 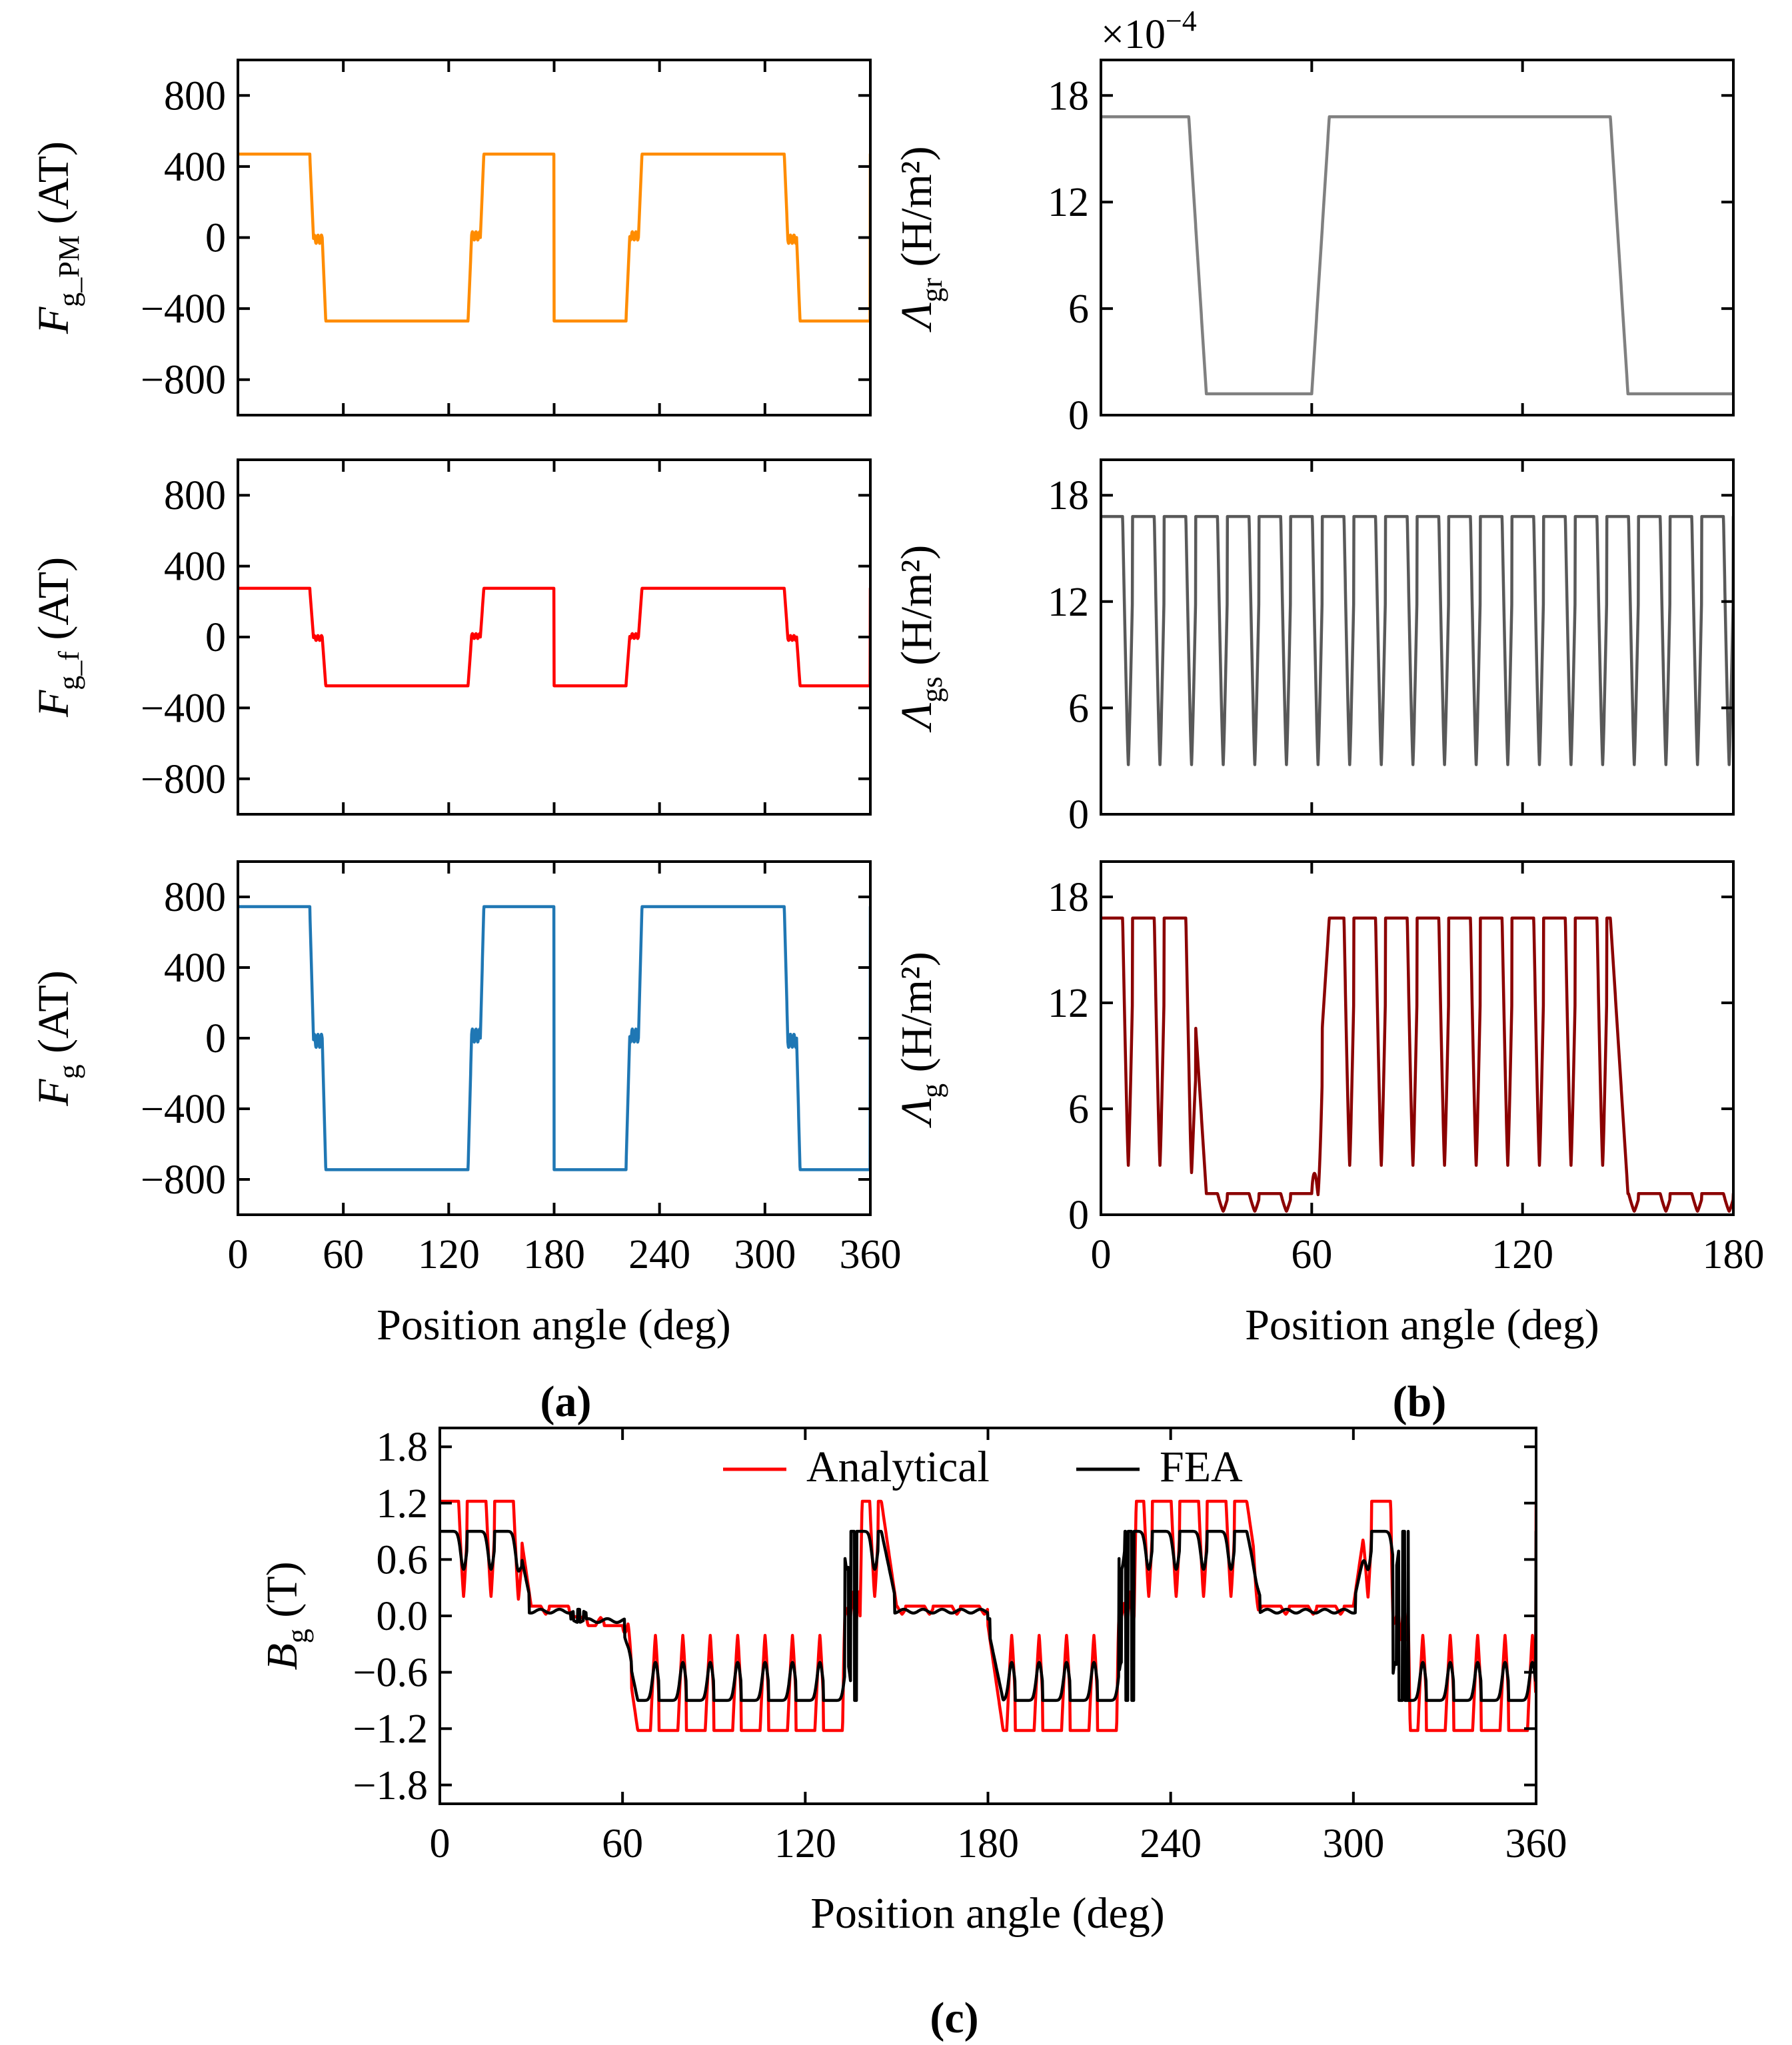 I want to click on y-tick-label-a2: 0, so click(x=216, y=637).